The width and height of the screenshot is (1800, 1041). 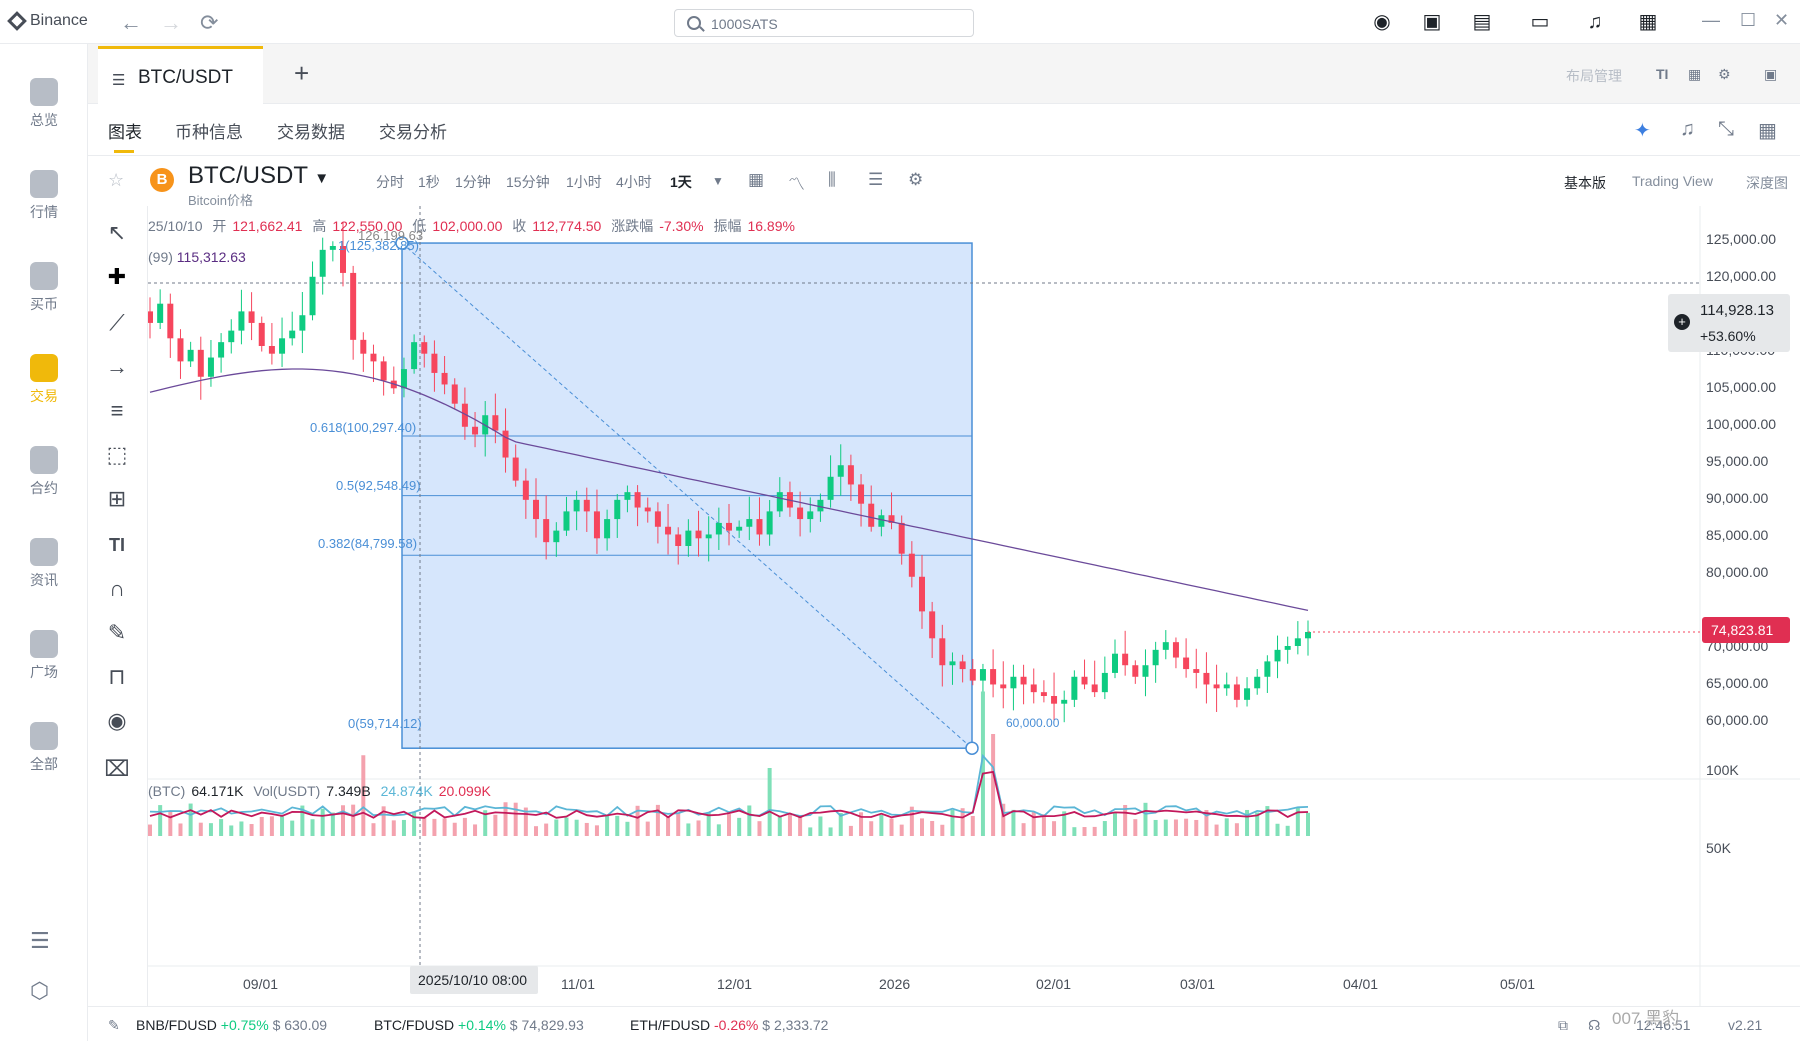 I want to click on add-tab-button: +, so click(x=302, y=73).